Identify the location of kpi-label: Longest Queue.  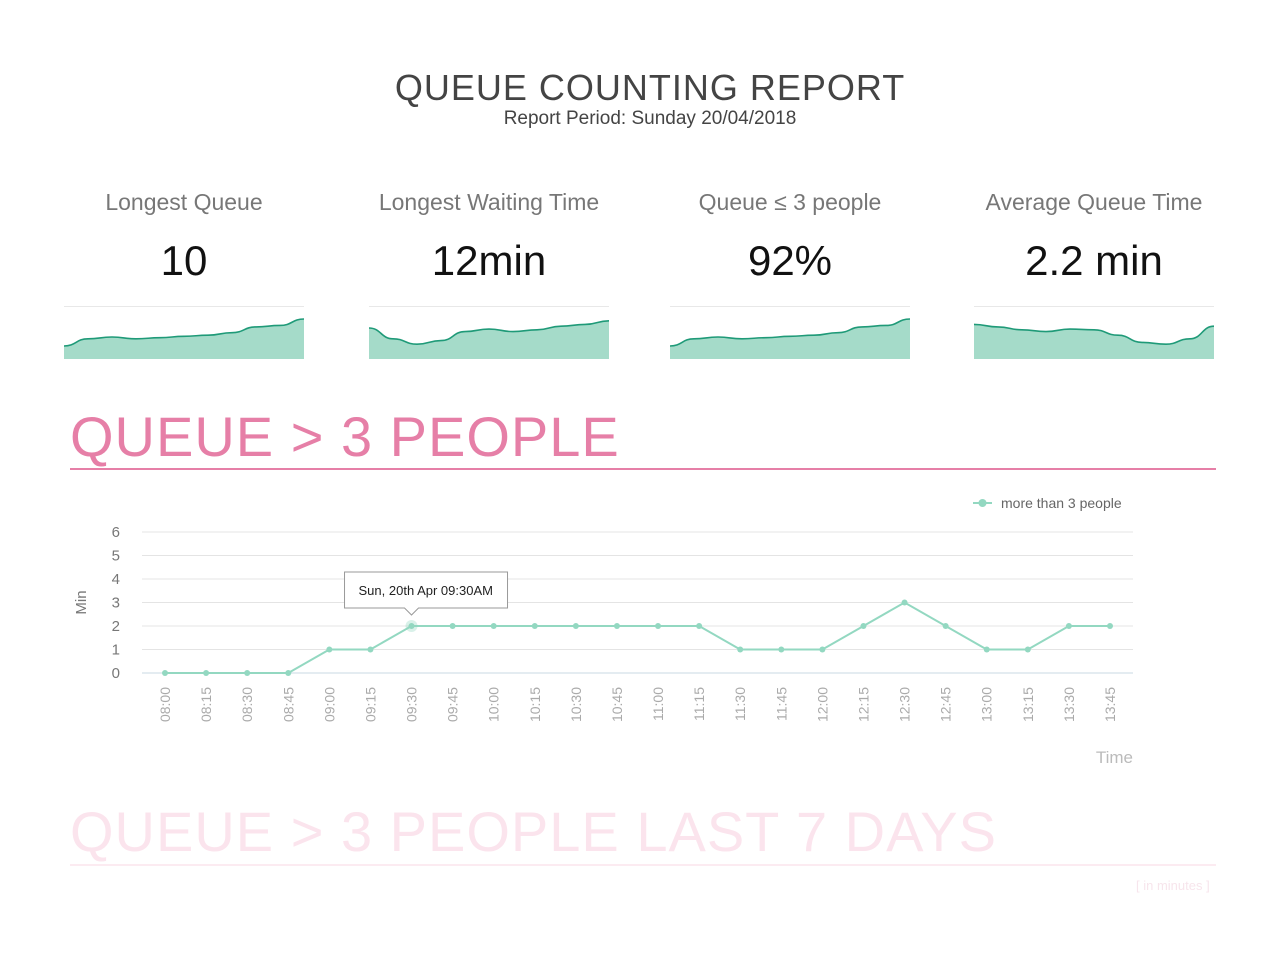
(184, 202).